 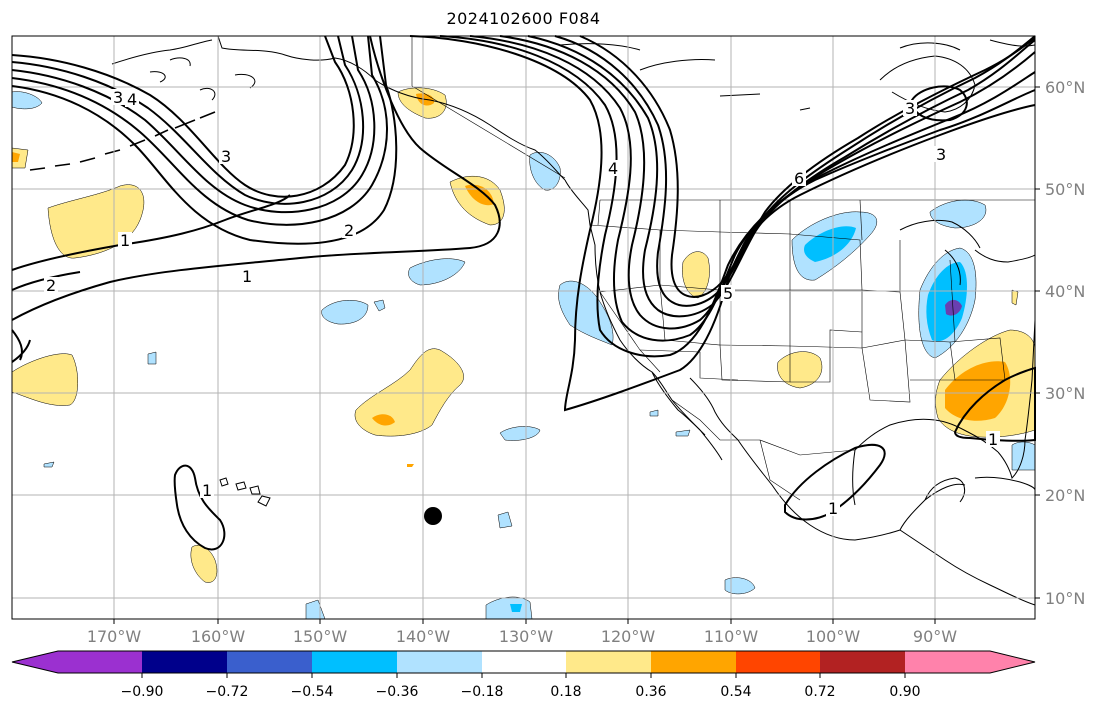 What do you see at coordinates (735, 692) in the screenshot?
I see `colorbar-tick-label: 0.54` at bounding box center [735, 692].